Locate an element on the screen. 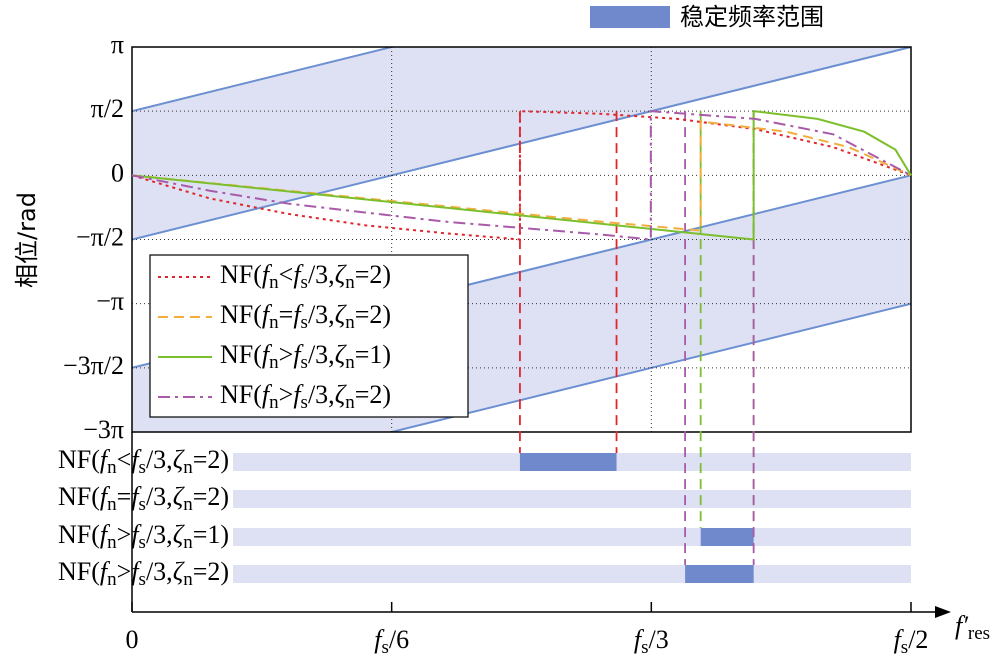  y-tick-label: −3π/2 is located at coordinates (93, 365).